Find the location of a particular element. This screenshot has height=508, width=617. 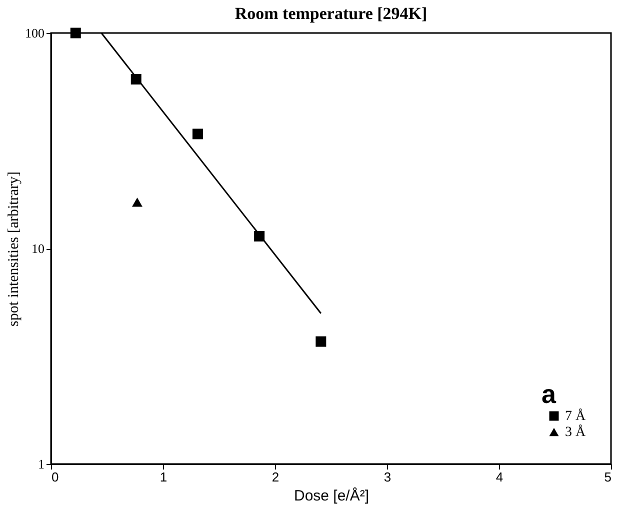

legend-label: 7 Å is located at coordinates (575, 416).